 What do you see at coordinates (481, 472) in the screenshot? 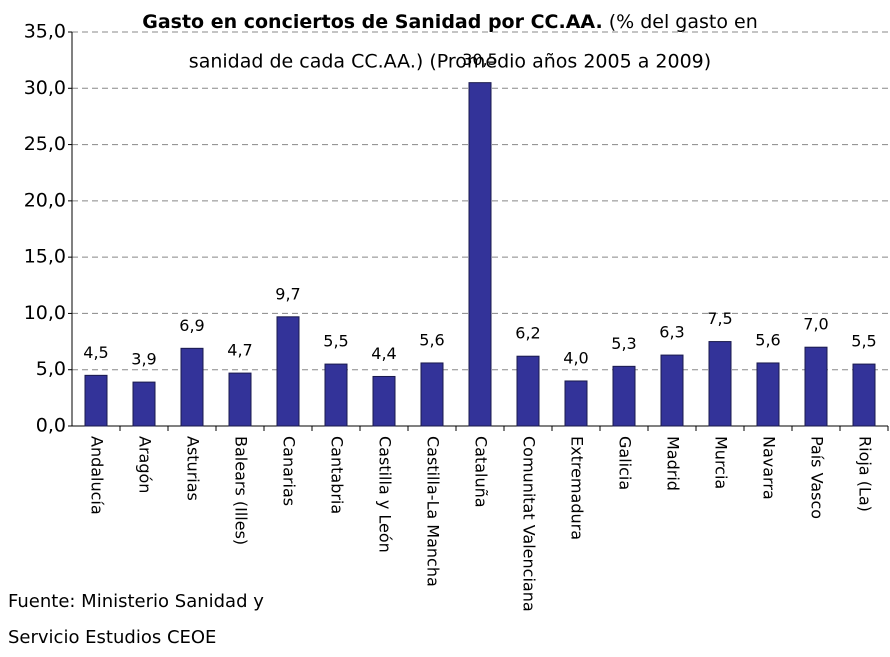
I see `x-tick-label: Cataluña` at bounding box center [481, 472].